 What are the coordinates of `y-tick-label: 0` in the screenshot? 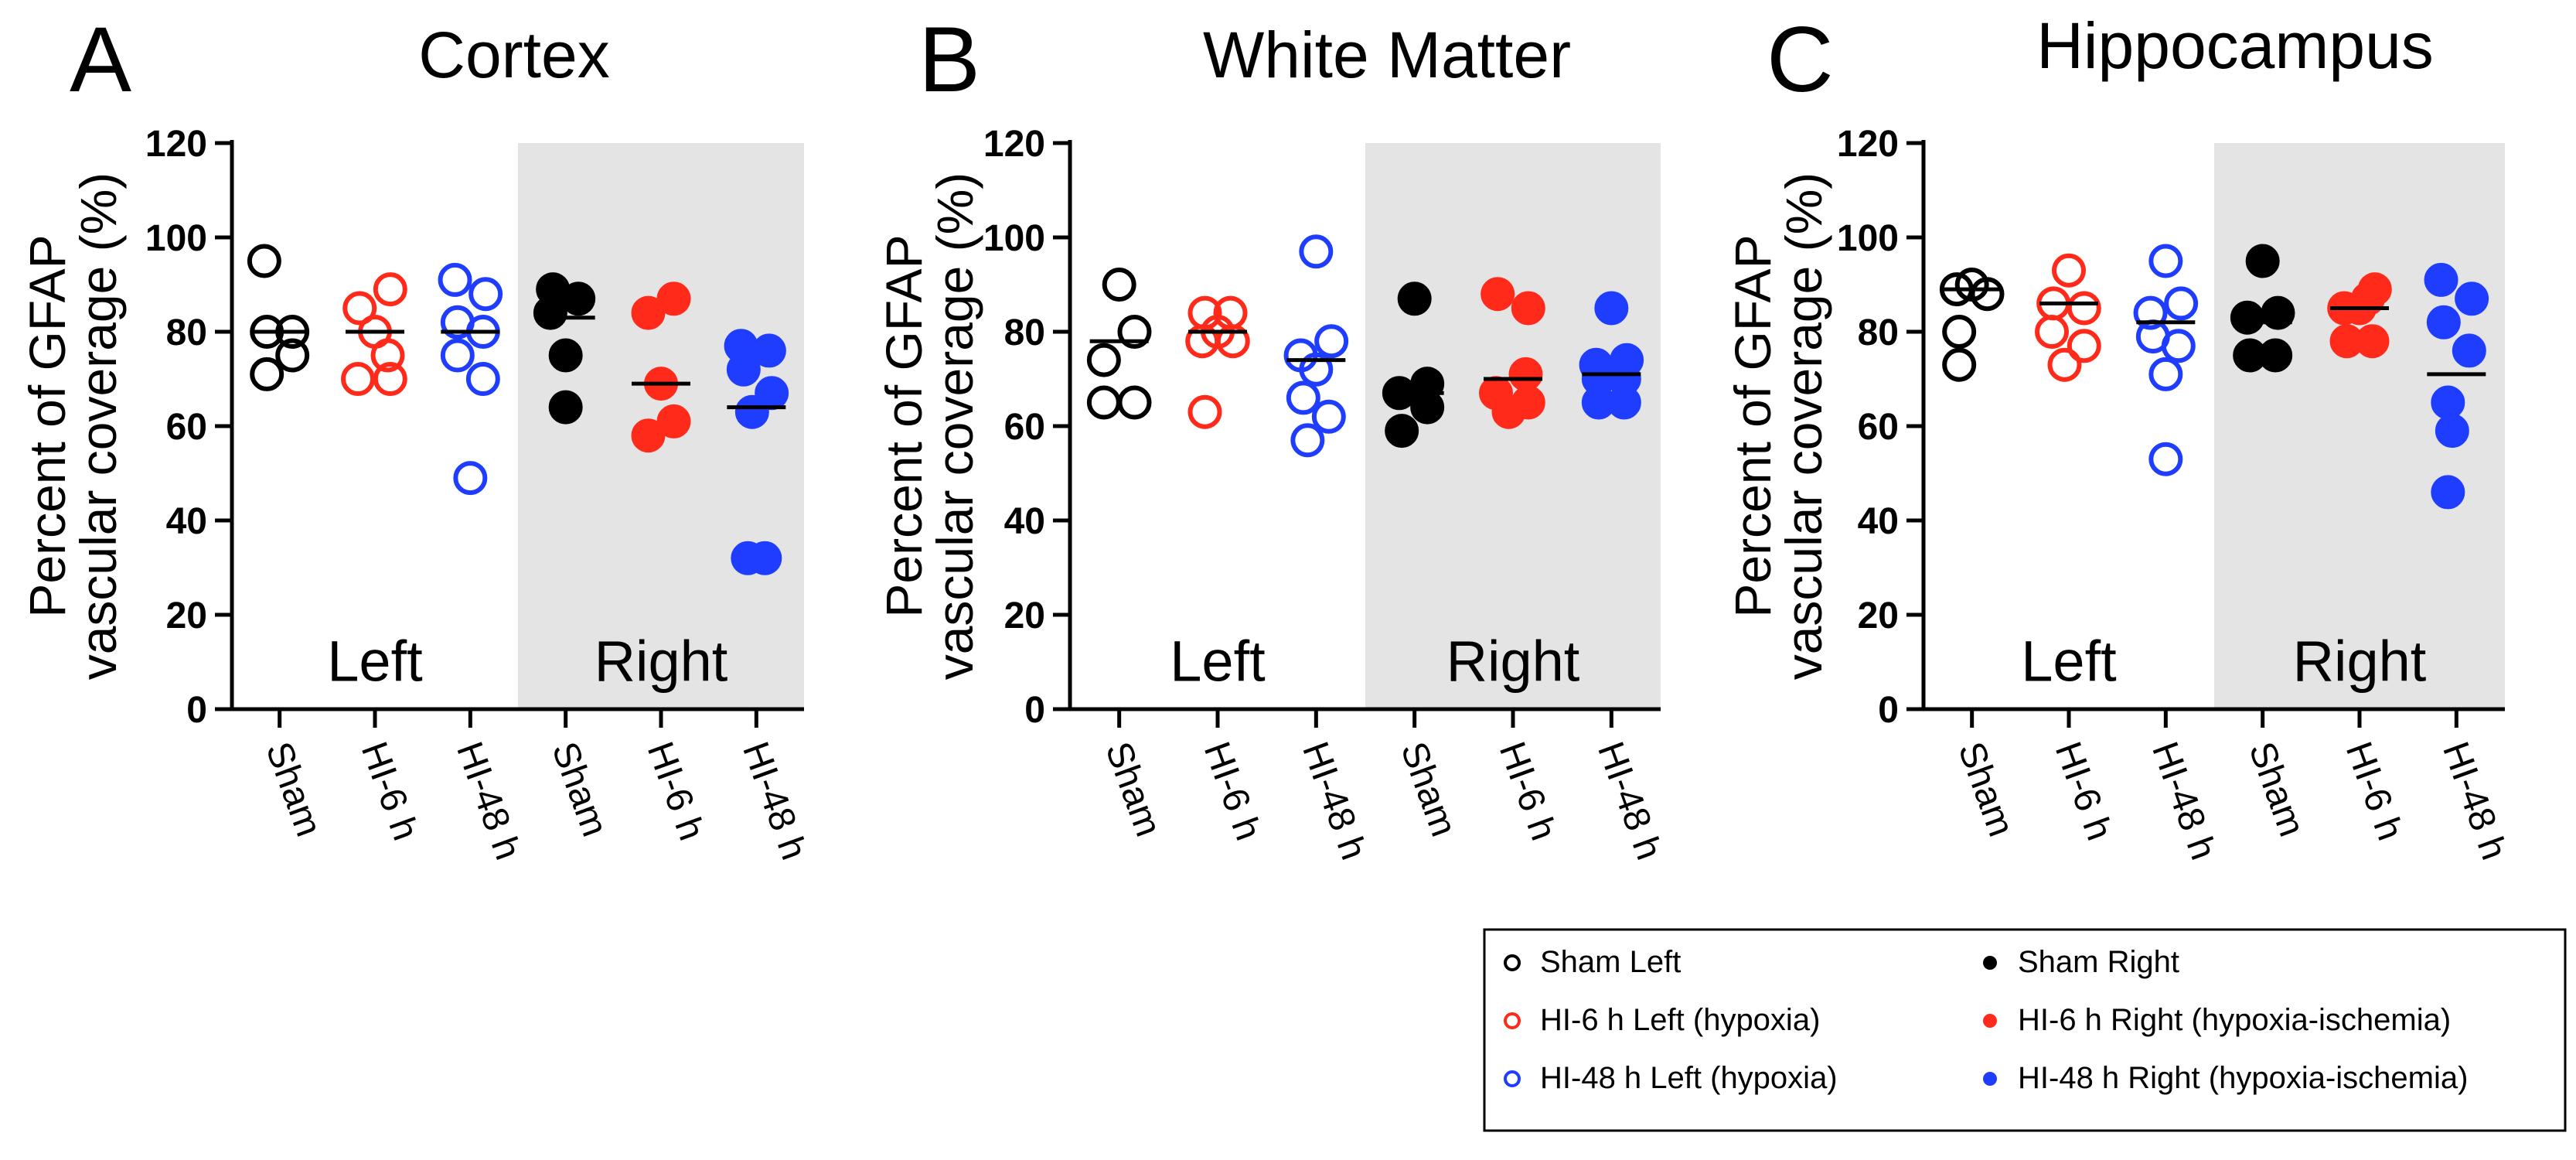 It's located at (1034, 710).